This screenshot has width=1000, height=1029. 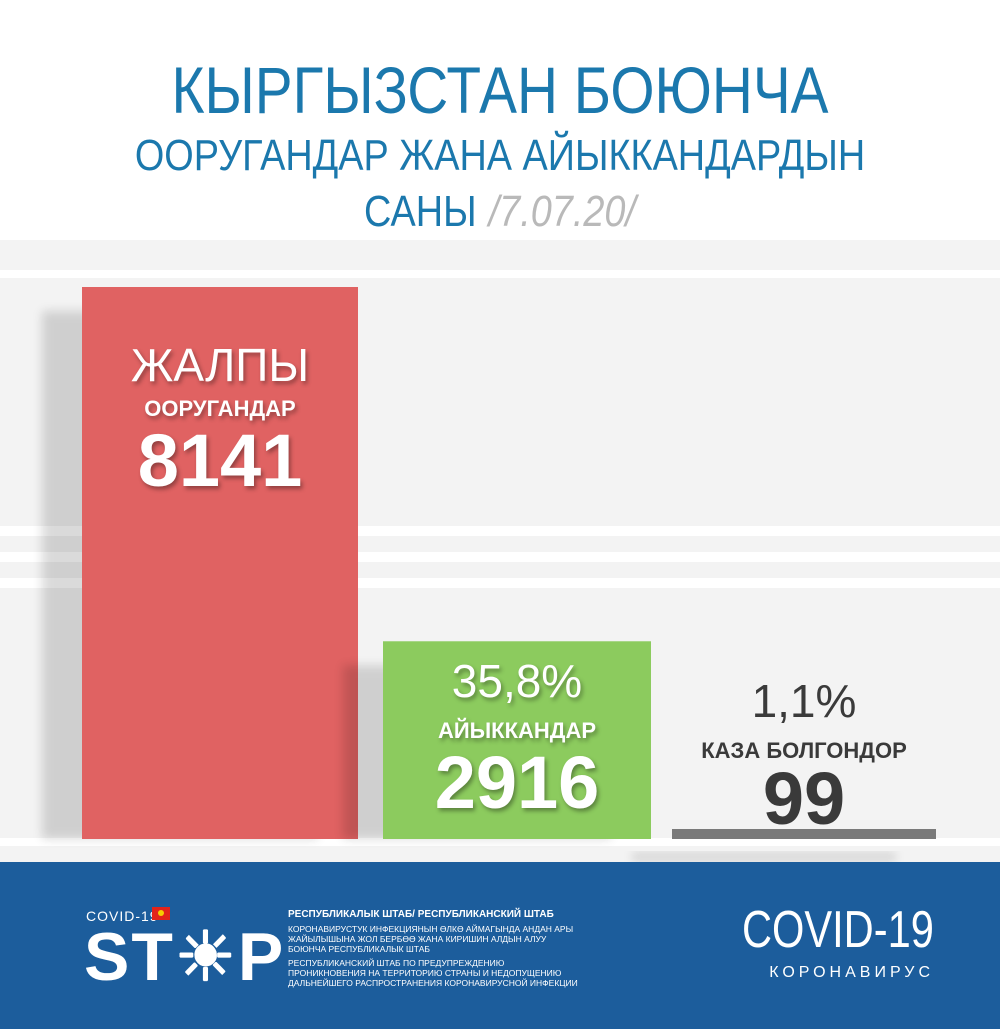 I want to click on bar-2-value-label: 2916, so click(x=517, y=782).